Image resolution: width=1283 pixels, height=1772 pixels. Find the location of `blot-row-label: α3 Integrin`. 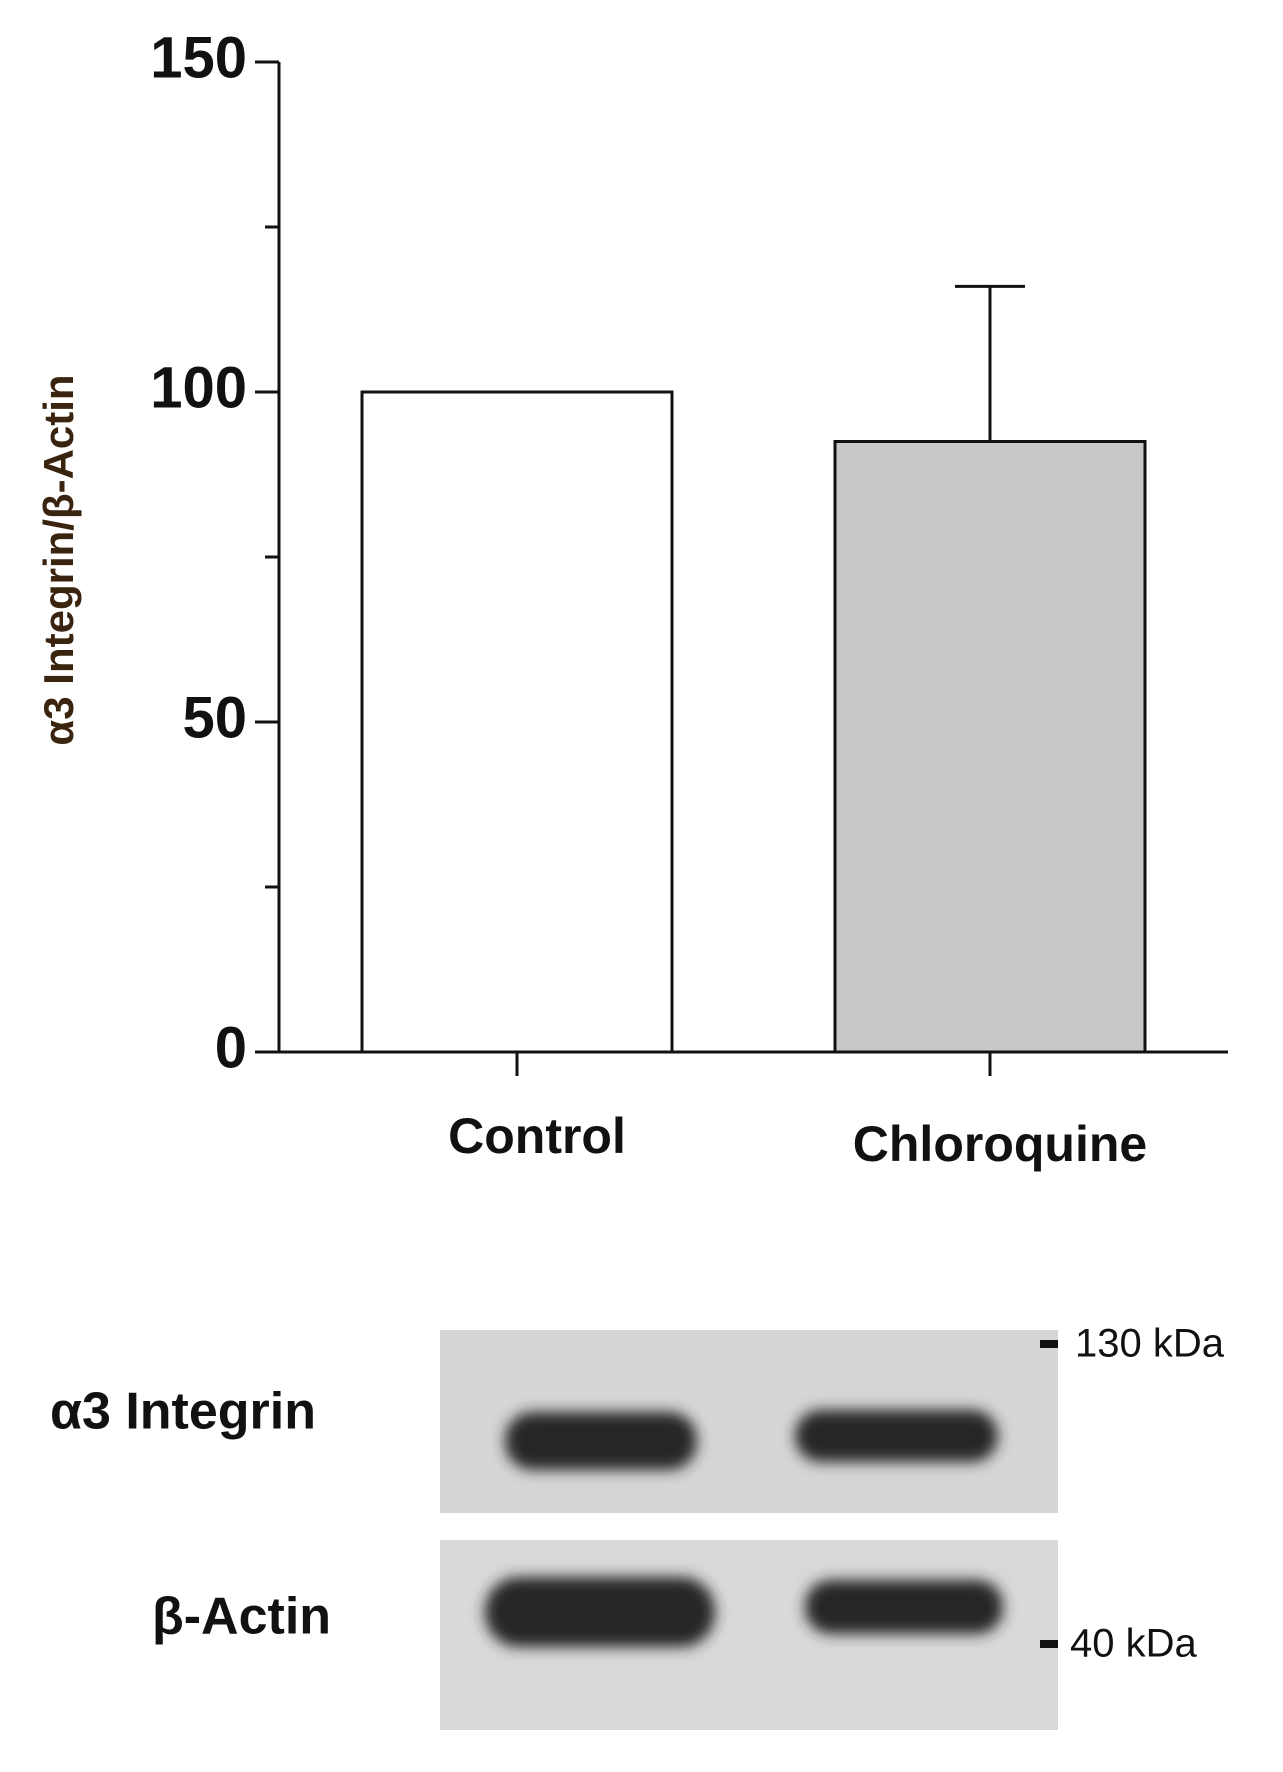

blot-row-label: α3 Integrin is located at coordinates (183, 1412).